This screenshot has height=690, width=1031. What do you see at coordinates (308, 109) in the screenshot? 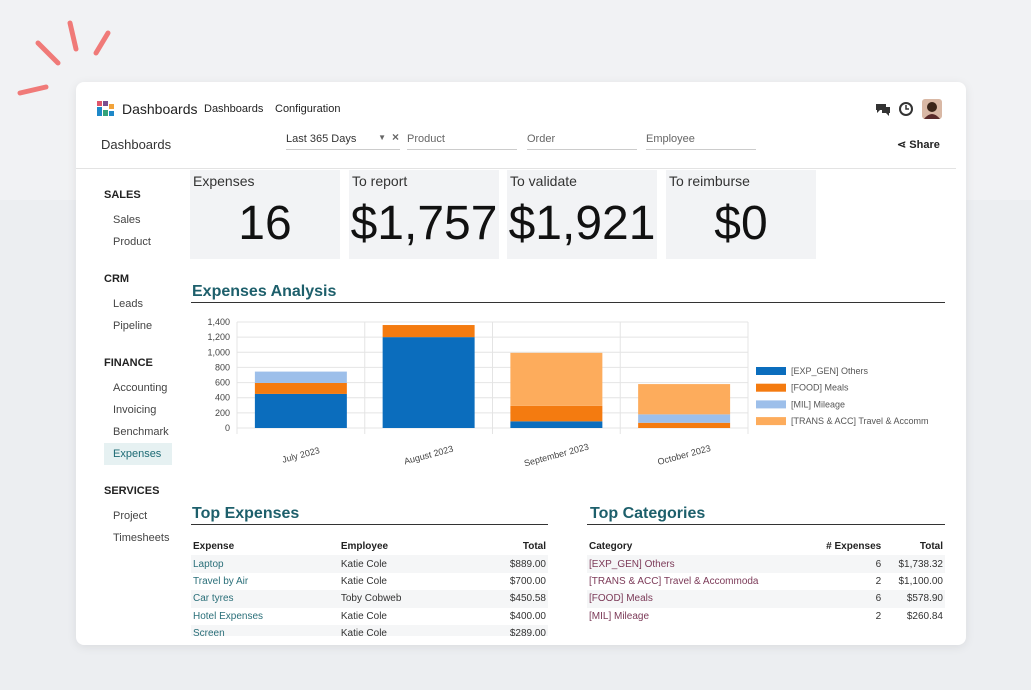
I see `menu-item: Configuration` at bounding box center [308, 109].